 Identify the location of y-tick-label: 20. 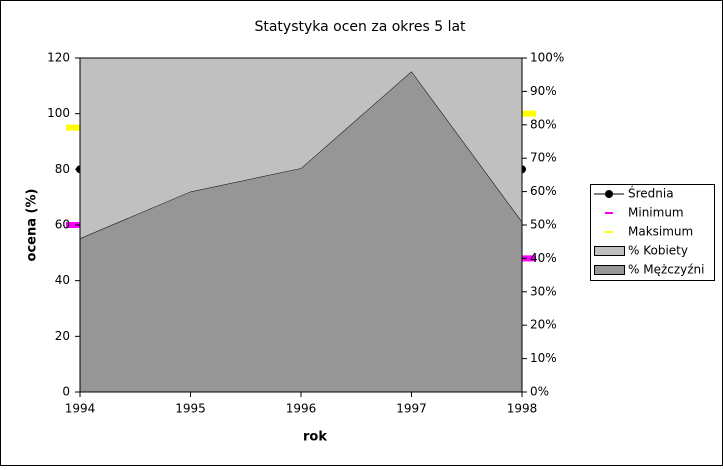
(62, 336).